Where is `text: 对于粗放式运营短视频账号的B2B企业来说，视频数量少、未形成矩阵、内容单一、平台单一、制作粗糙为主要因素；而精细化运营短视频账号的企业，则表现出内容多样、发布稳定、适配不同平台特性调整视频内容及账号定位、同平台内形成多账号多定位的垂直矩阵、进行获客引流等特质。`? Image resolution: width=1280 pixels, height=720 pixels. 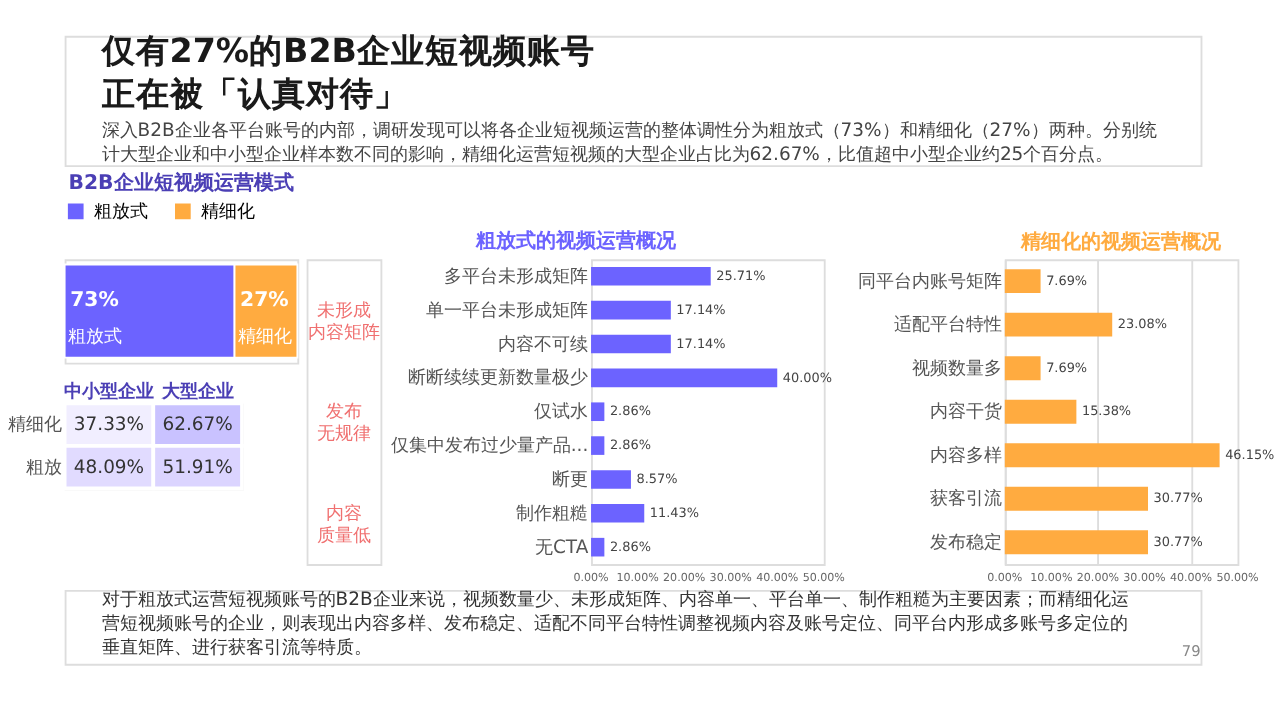 text: 对于粗放式运营短视频账号的B2B企业来说，视频数量少、未形成矩阵、内容单一、平台单一、制作粗糙为主要因素；而精细化运营短视频账号的企业，则表现出内容多样、发布稳定、适配不同平台特性调整视频内容及账号定位、同平台内形成多账号多定位的垂直矩阵、进行获客引流等特质。 is located at coordinates (615, 623).